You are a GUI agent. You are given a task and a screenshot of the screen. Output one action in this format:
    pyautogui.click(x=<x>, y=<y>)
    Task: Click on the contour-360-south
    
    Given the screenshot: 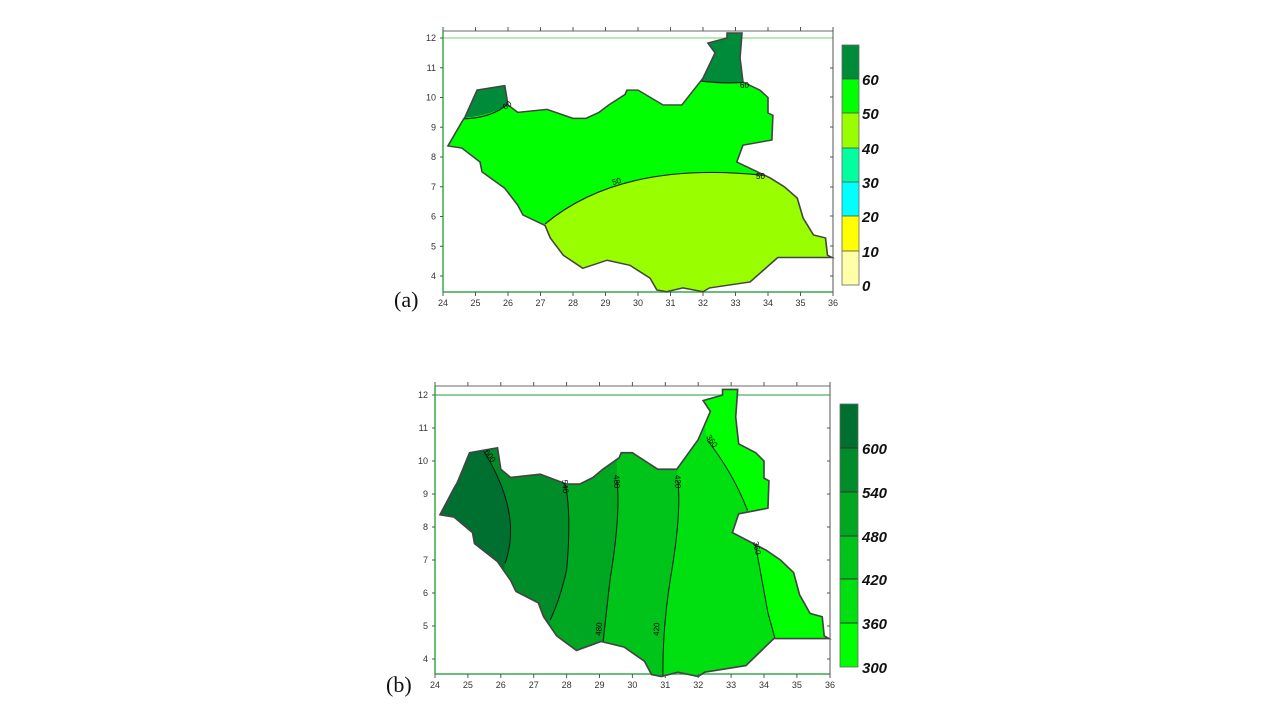 What is the action you would take?
    pyautogui.click(x=765, y=590)
    